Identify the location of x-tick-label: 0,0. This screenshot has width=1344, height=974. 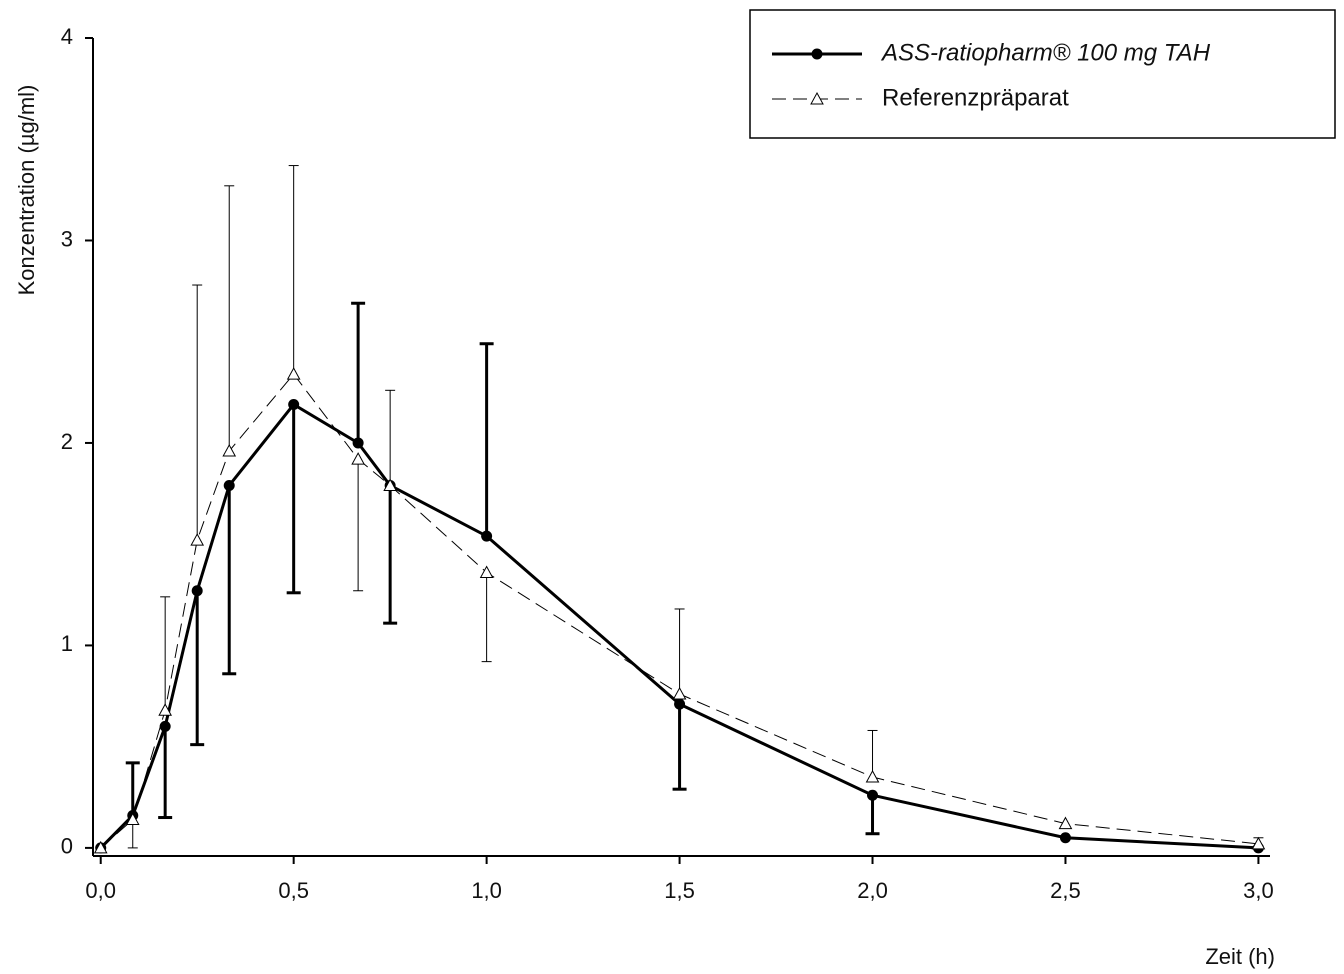
(100, 890).